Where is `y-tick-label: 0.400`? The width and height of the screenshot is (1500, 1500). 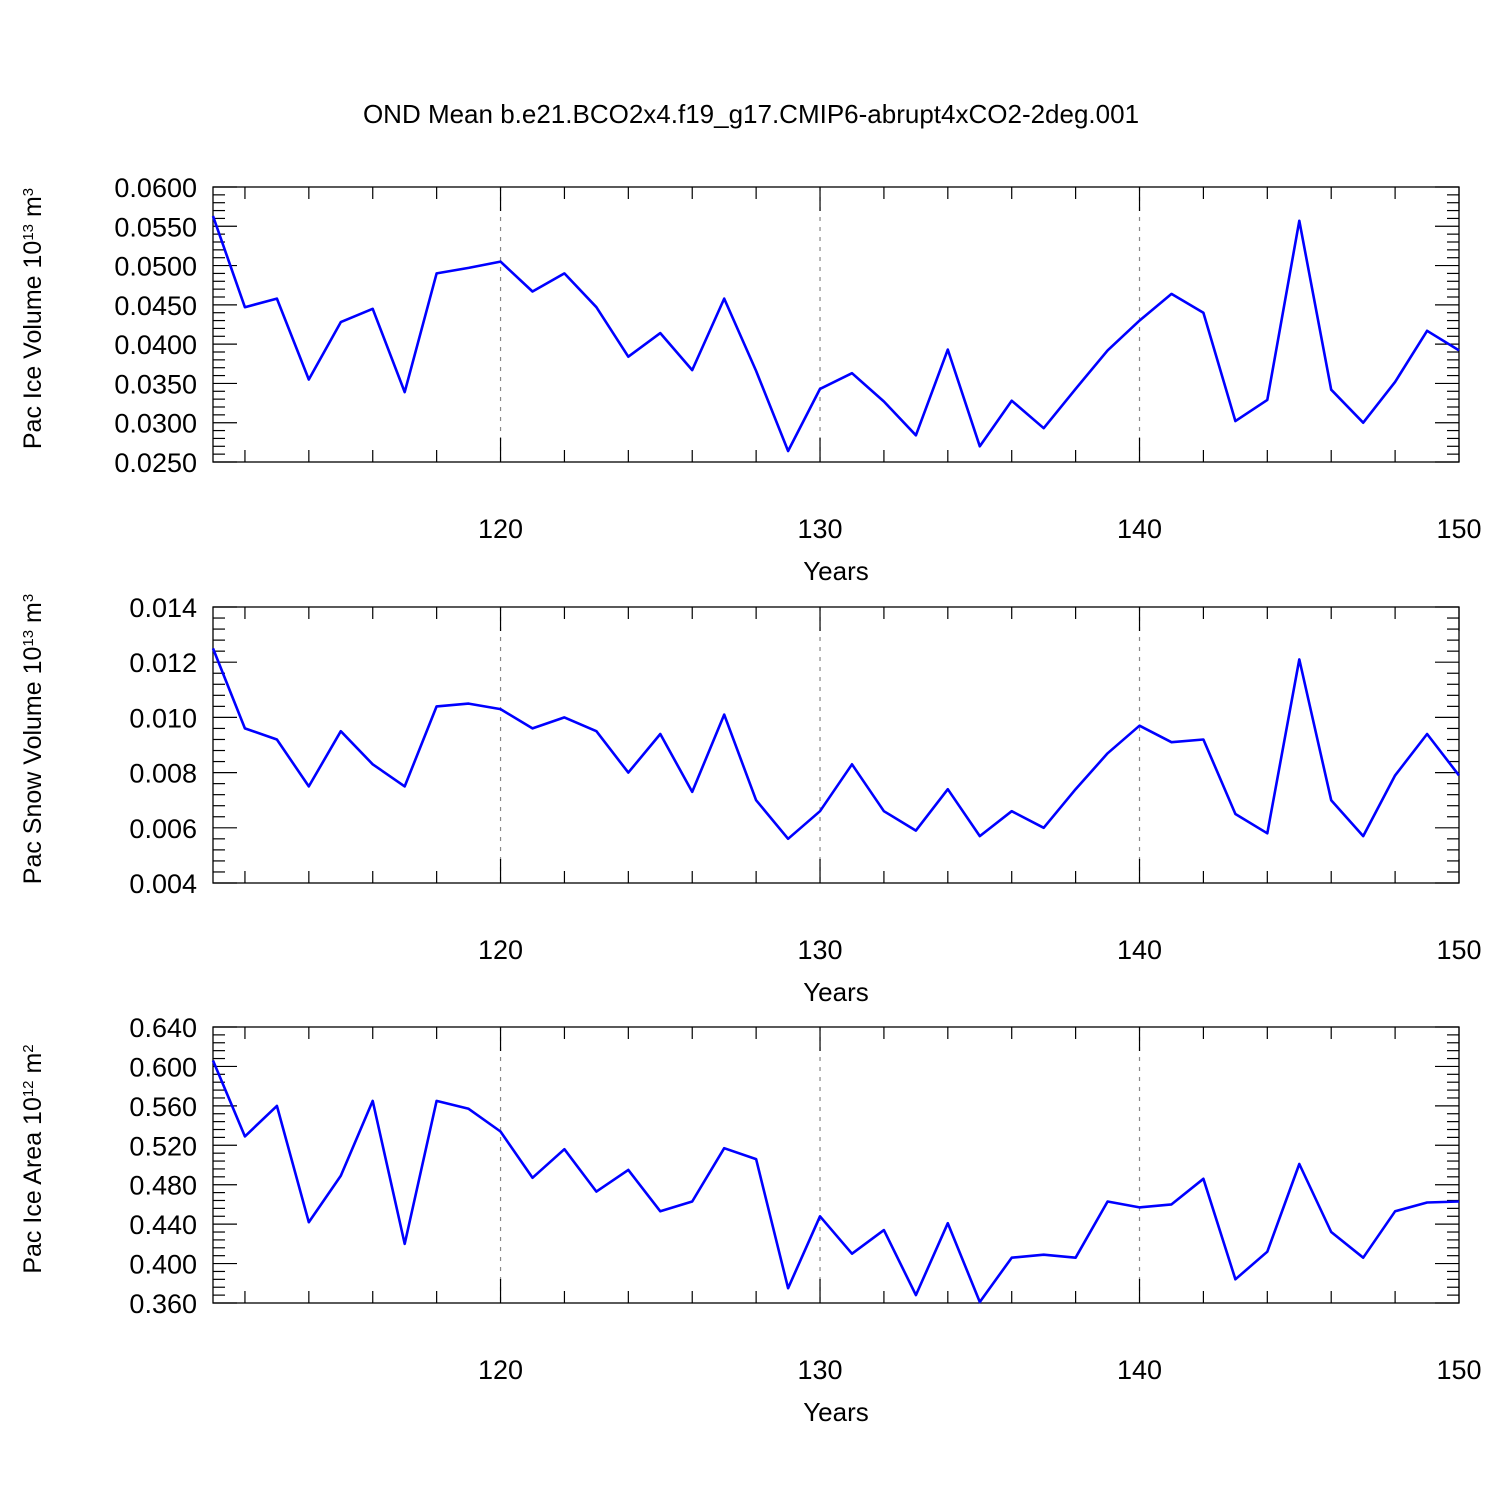
y-tick-label: 0.400 is located at coordinates (163, 1265).